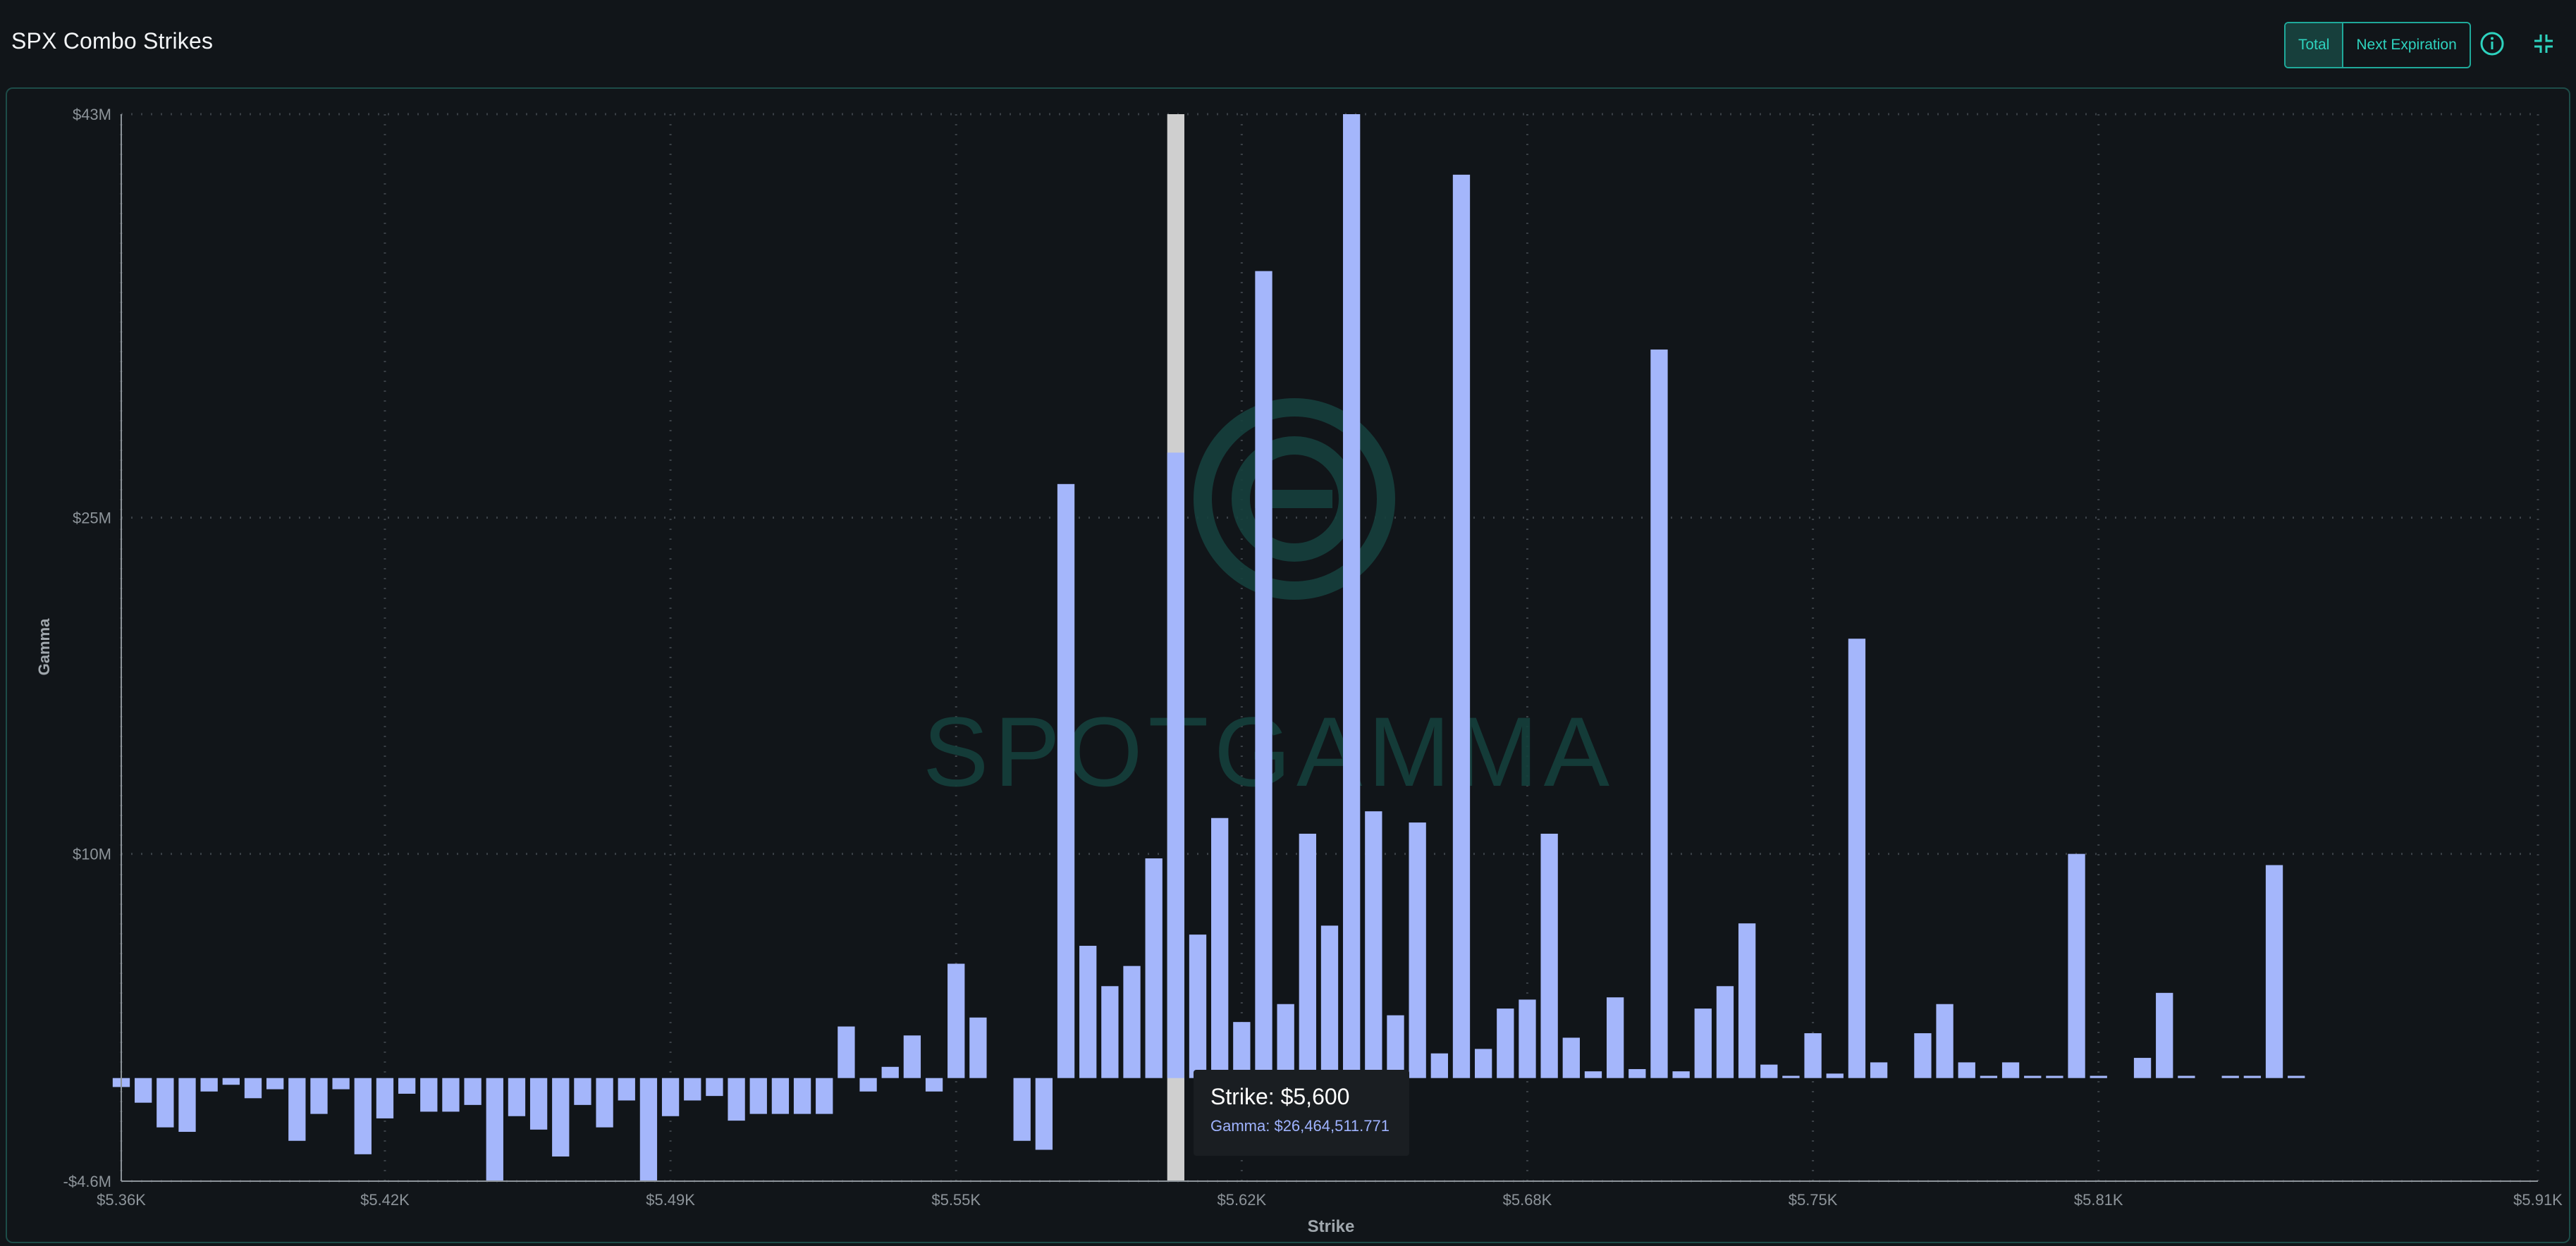 This screenshot has height=1246, width=2576. Describe the element at coordinates (2543, 44) in the screenshot. I see `collapse-icon` at that location.